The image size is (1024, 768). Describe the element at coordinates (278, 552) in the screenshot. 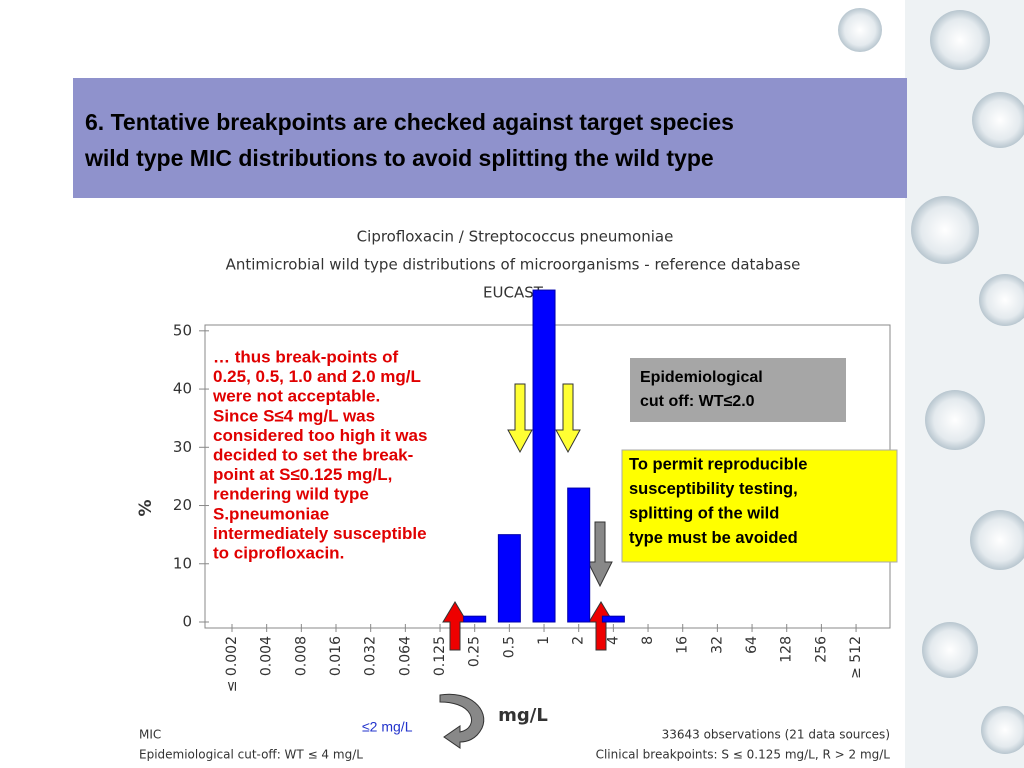

I see `note-text: to ciprofloxacin.` at that location.